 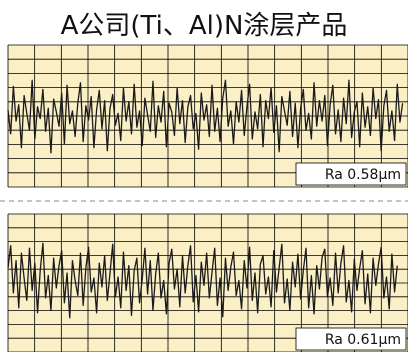 What do you see at coordinates (363, 175) in the screenshot?
I see `ra-value-label: Ra 0.58µm` at bounding box center [363, 175].